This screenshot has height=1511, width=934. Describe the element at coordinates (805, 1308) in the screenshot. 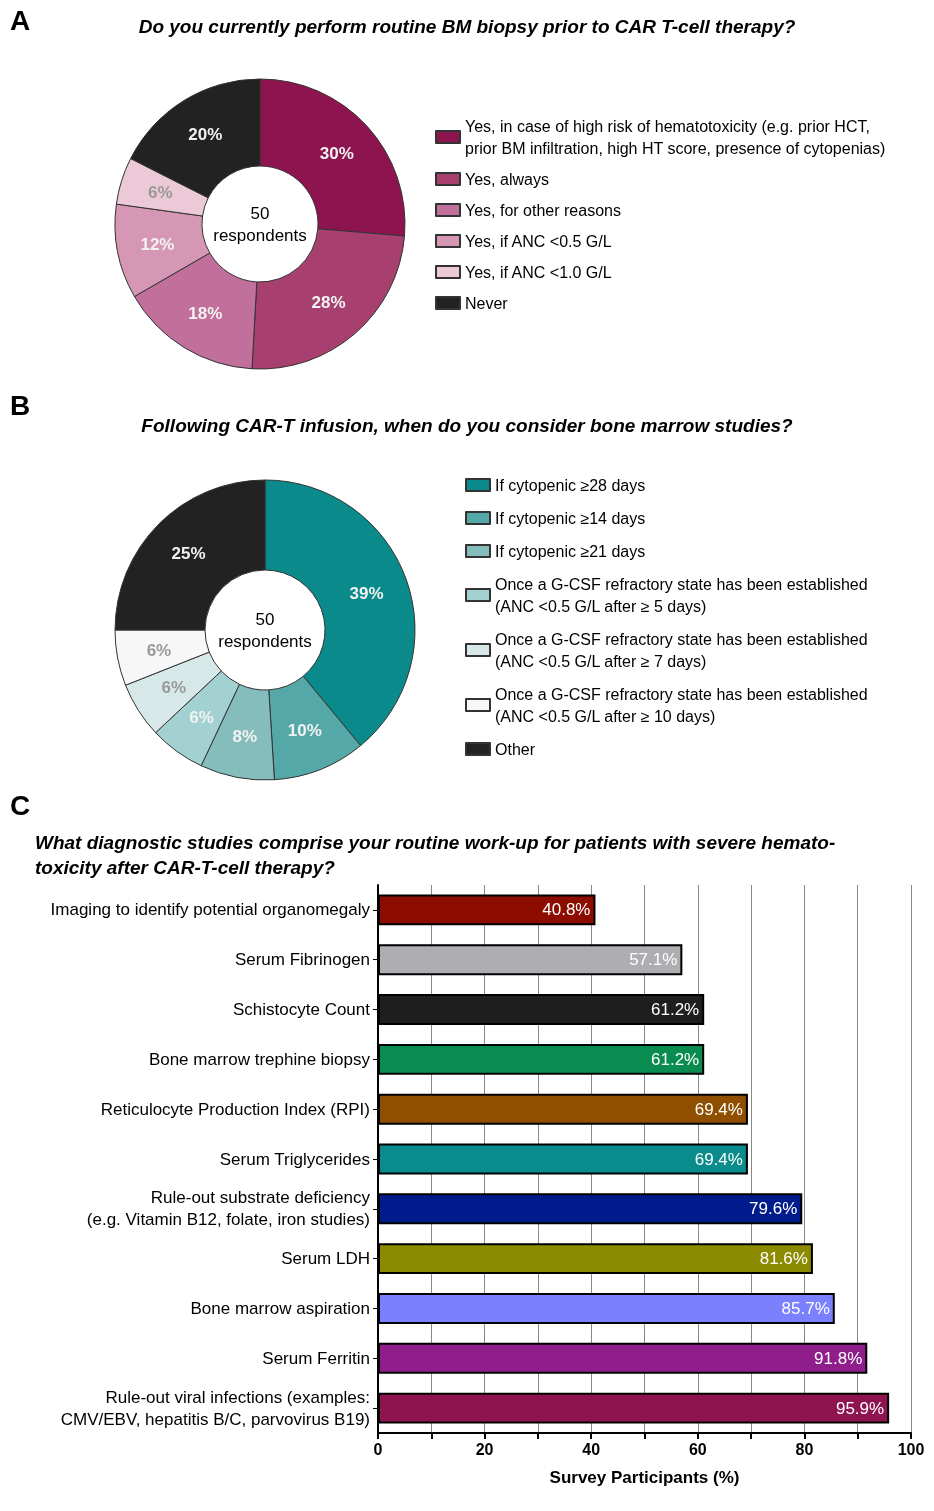

I see `data-label: 85.7%` at that location.